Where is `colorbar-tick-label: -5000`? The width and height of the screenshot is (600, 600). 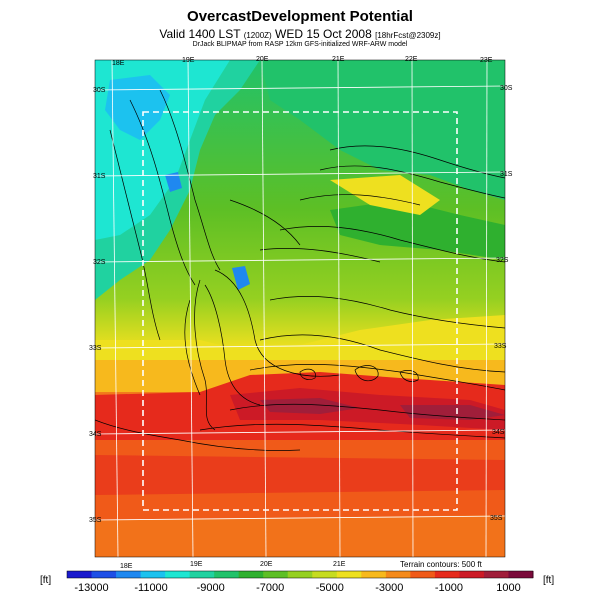 colorbar-tick-label: -5000 is located at coordinates (330, 588).